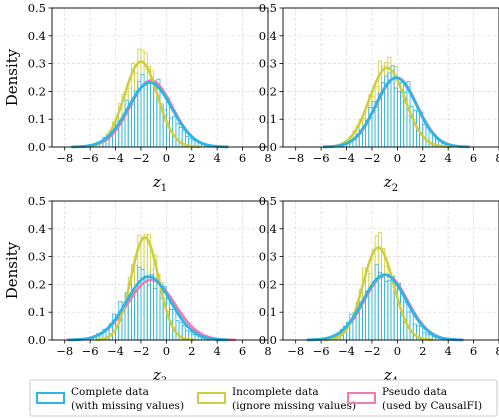  What do you see at coordinates (268, 229) in the screenshot?
I see `y-tick-label: 0.4` at bounding box center [268, 229].